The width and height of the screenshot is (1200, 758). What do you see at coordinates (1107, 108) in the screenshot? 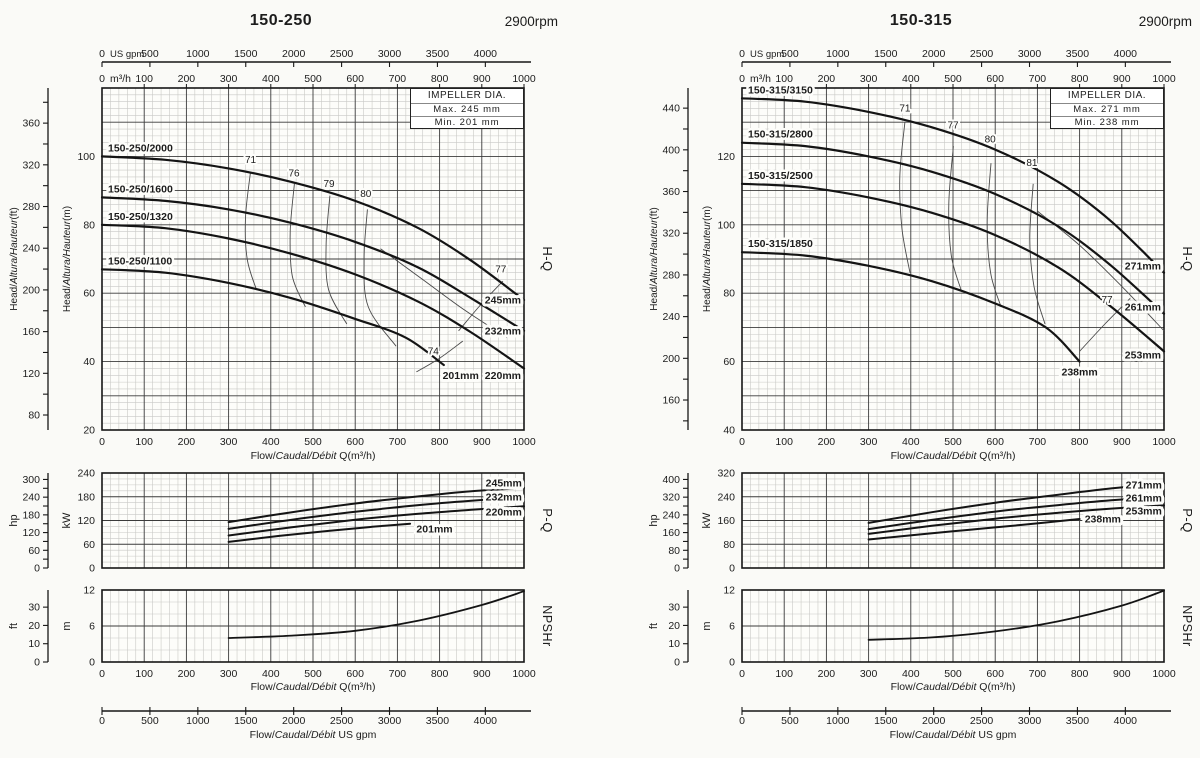
I see `impeller-dia-box: IMPELLER DIA. Max. 271 mm Min. 238 mm` at bounding box center [1107, 108].